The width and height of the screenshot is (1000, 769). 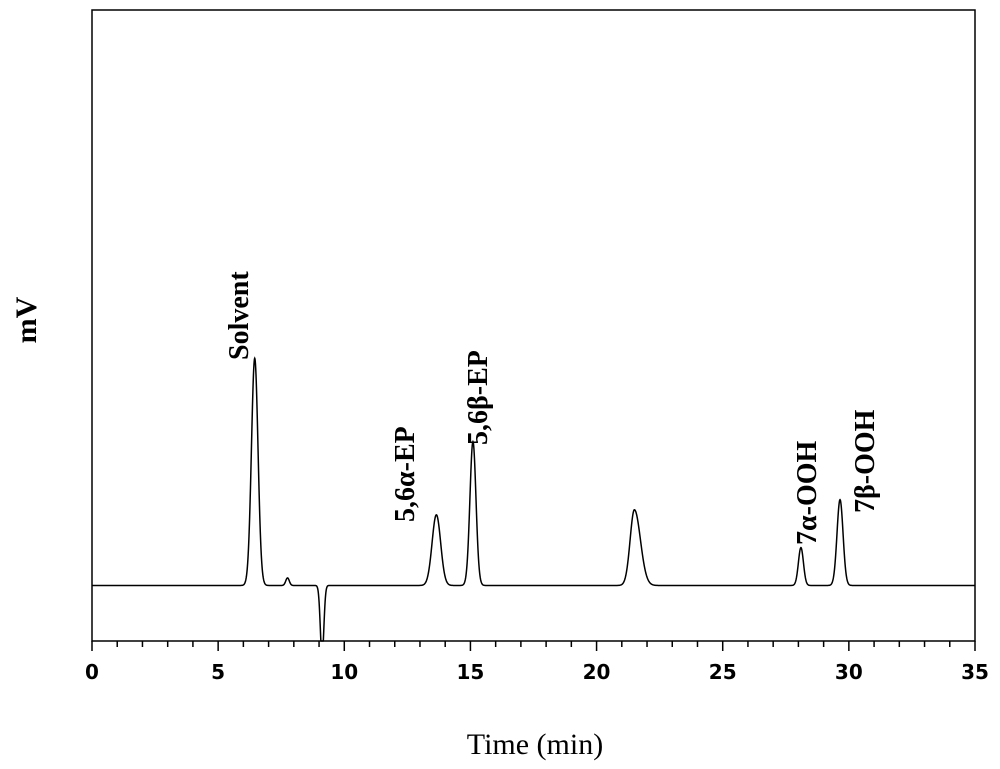 I want to click on peak-label-5-6-beta-ep: 5,6β-EP, so click(x=478, y=397).